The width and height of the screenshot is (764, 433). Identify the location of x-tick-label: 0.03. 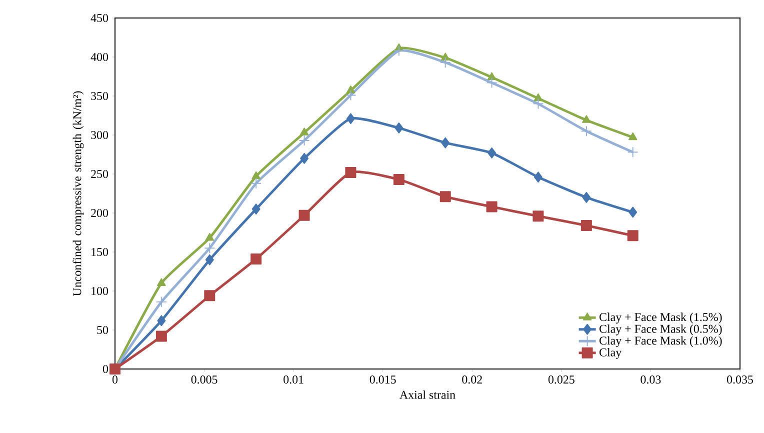
(650, 380).